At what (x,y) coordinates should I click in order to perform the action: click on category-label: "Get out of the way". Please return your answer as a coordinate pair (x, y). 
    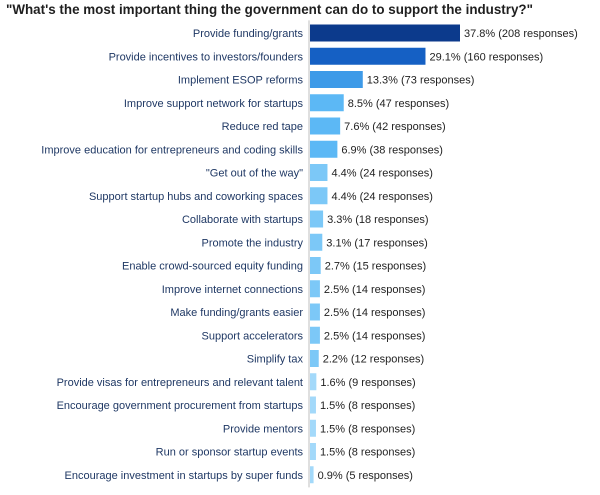
    Looking at the image, I should click on (254, 174).